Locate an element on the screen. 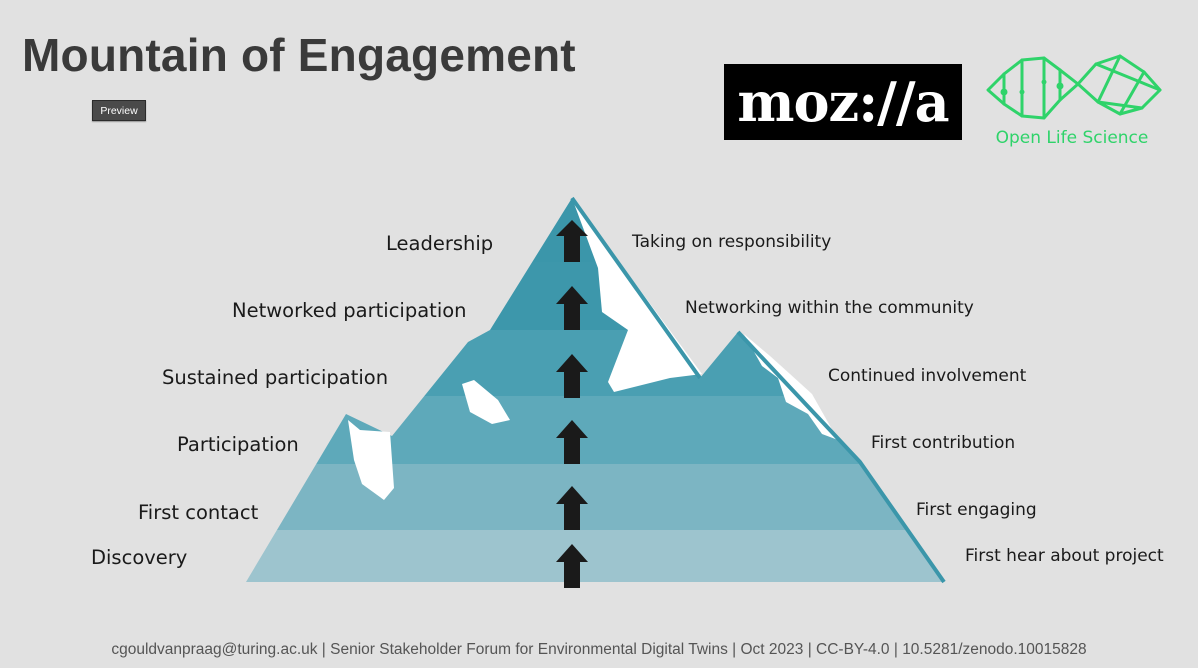 This screenshot has height=668, width=1198. slide-title: Mountain of Engagement is located at coordinates (299, 55).